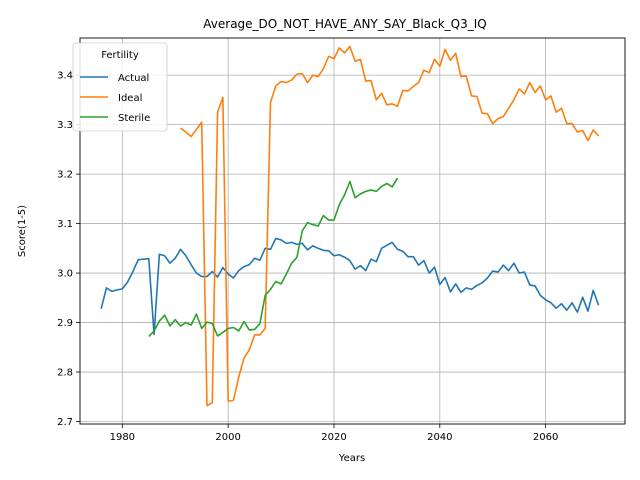 Image resolution: width=640 pixels, height=480 pixels. I want to click on legend: Fertility Actual Ideal Sterile, so click(120, 87).